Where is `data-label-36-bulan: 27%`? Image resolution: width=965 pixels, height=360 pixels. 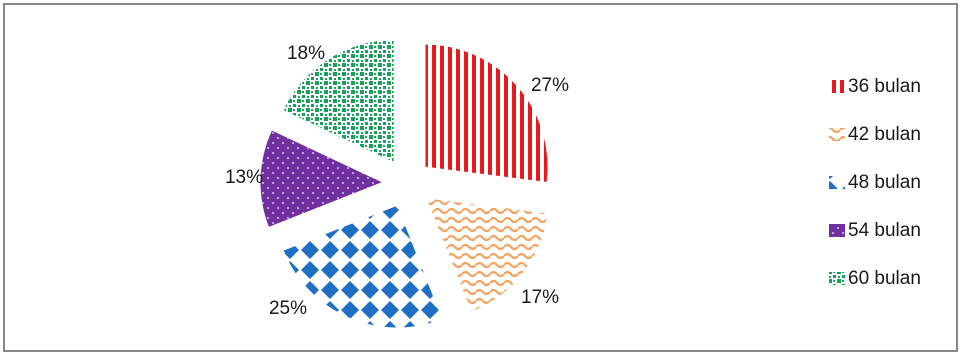
data-label-36-bulan: 27% is located at coordinates (550, 85).